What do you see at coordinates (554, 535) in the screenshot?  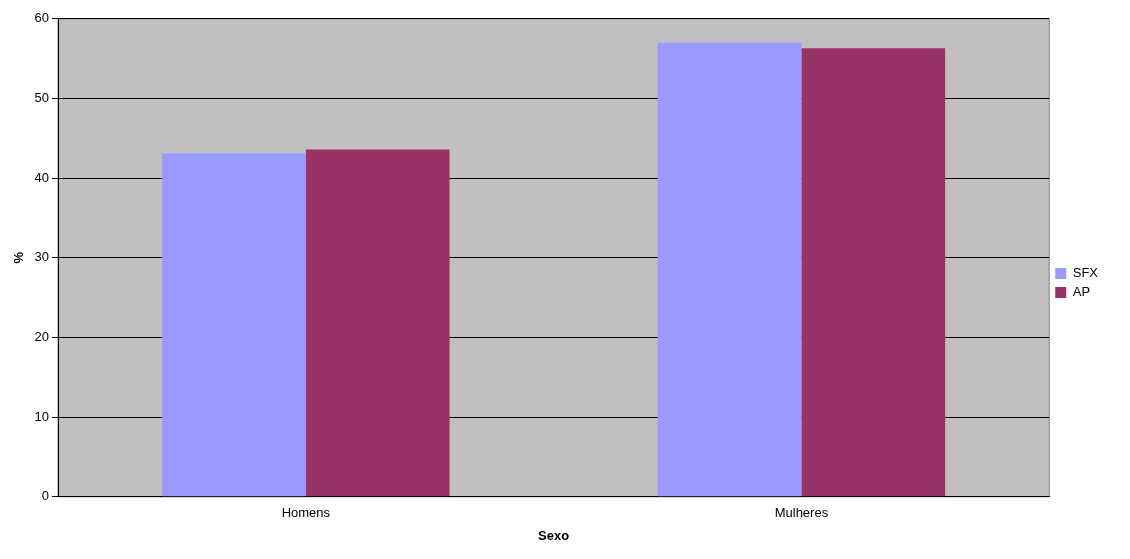 I see `x-axis-title: Sexo` at bounding box center [554, 535].